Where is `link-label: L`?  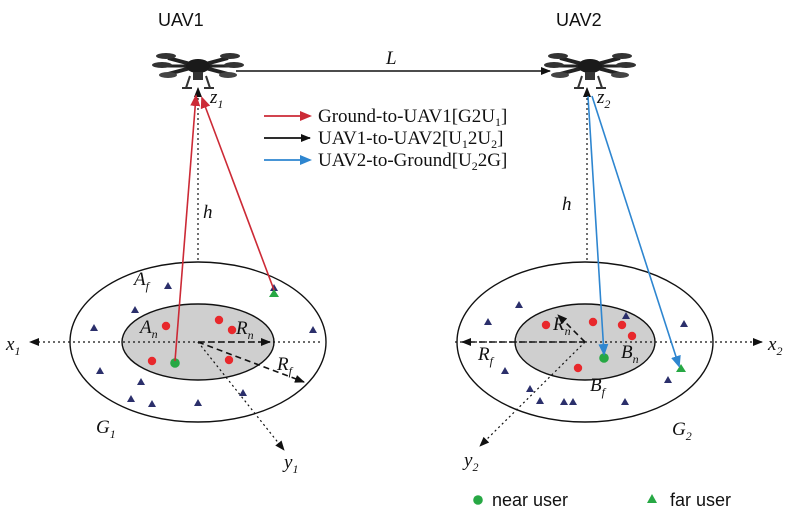 link-label: L is located at coordinates (391, 58).